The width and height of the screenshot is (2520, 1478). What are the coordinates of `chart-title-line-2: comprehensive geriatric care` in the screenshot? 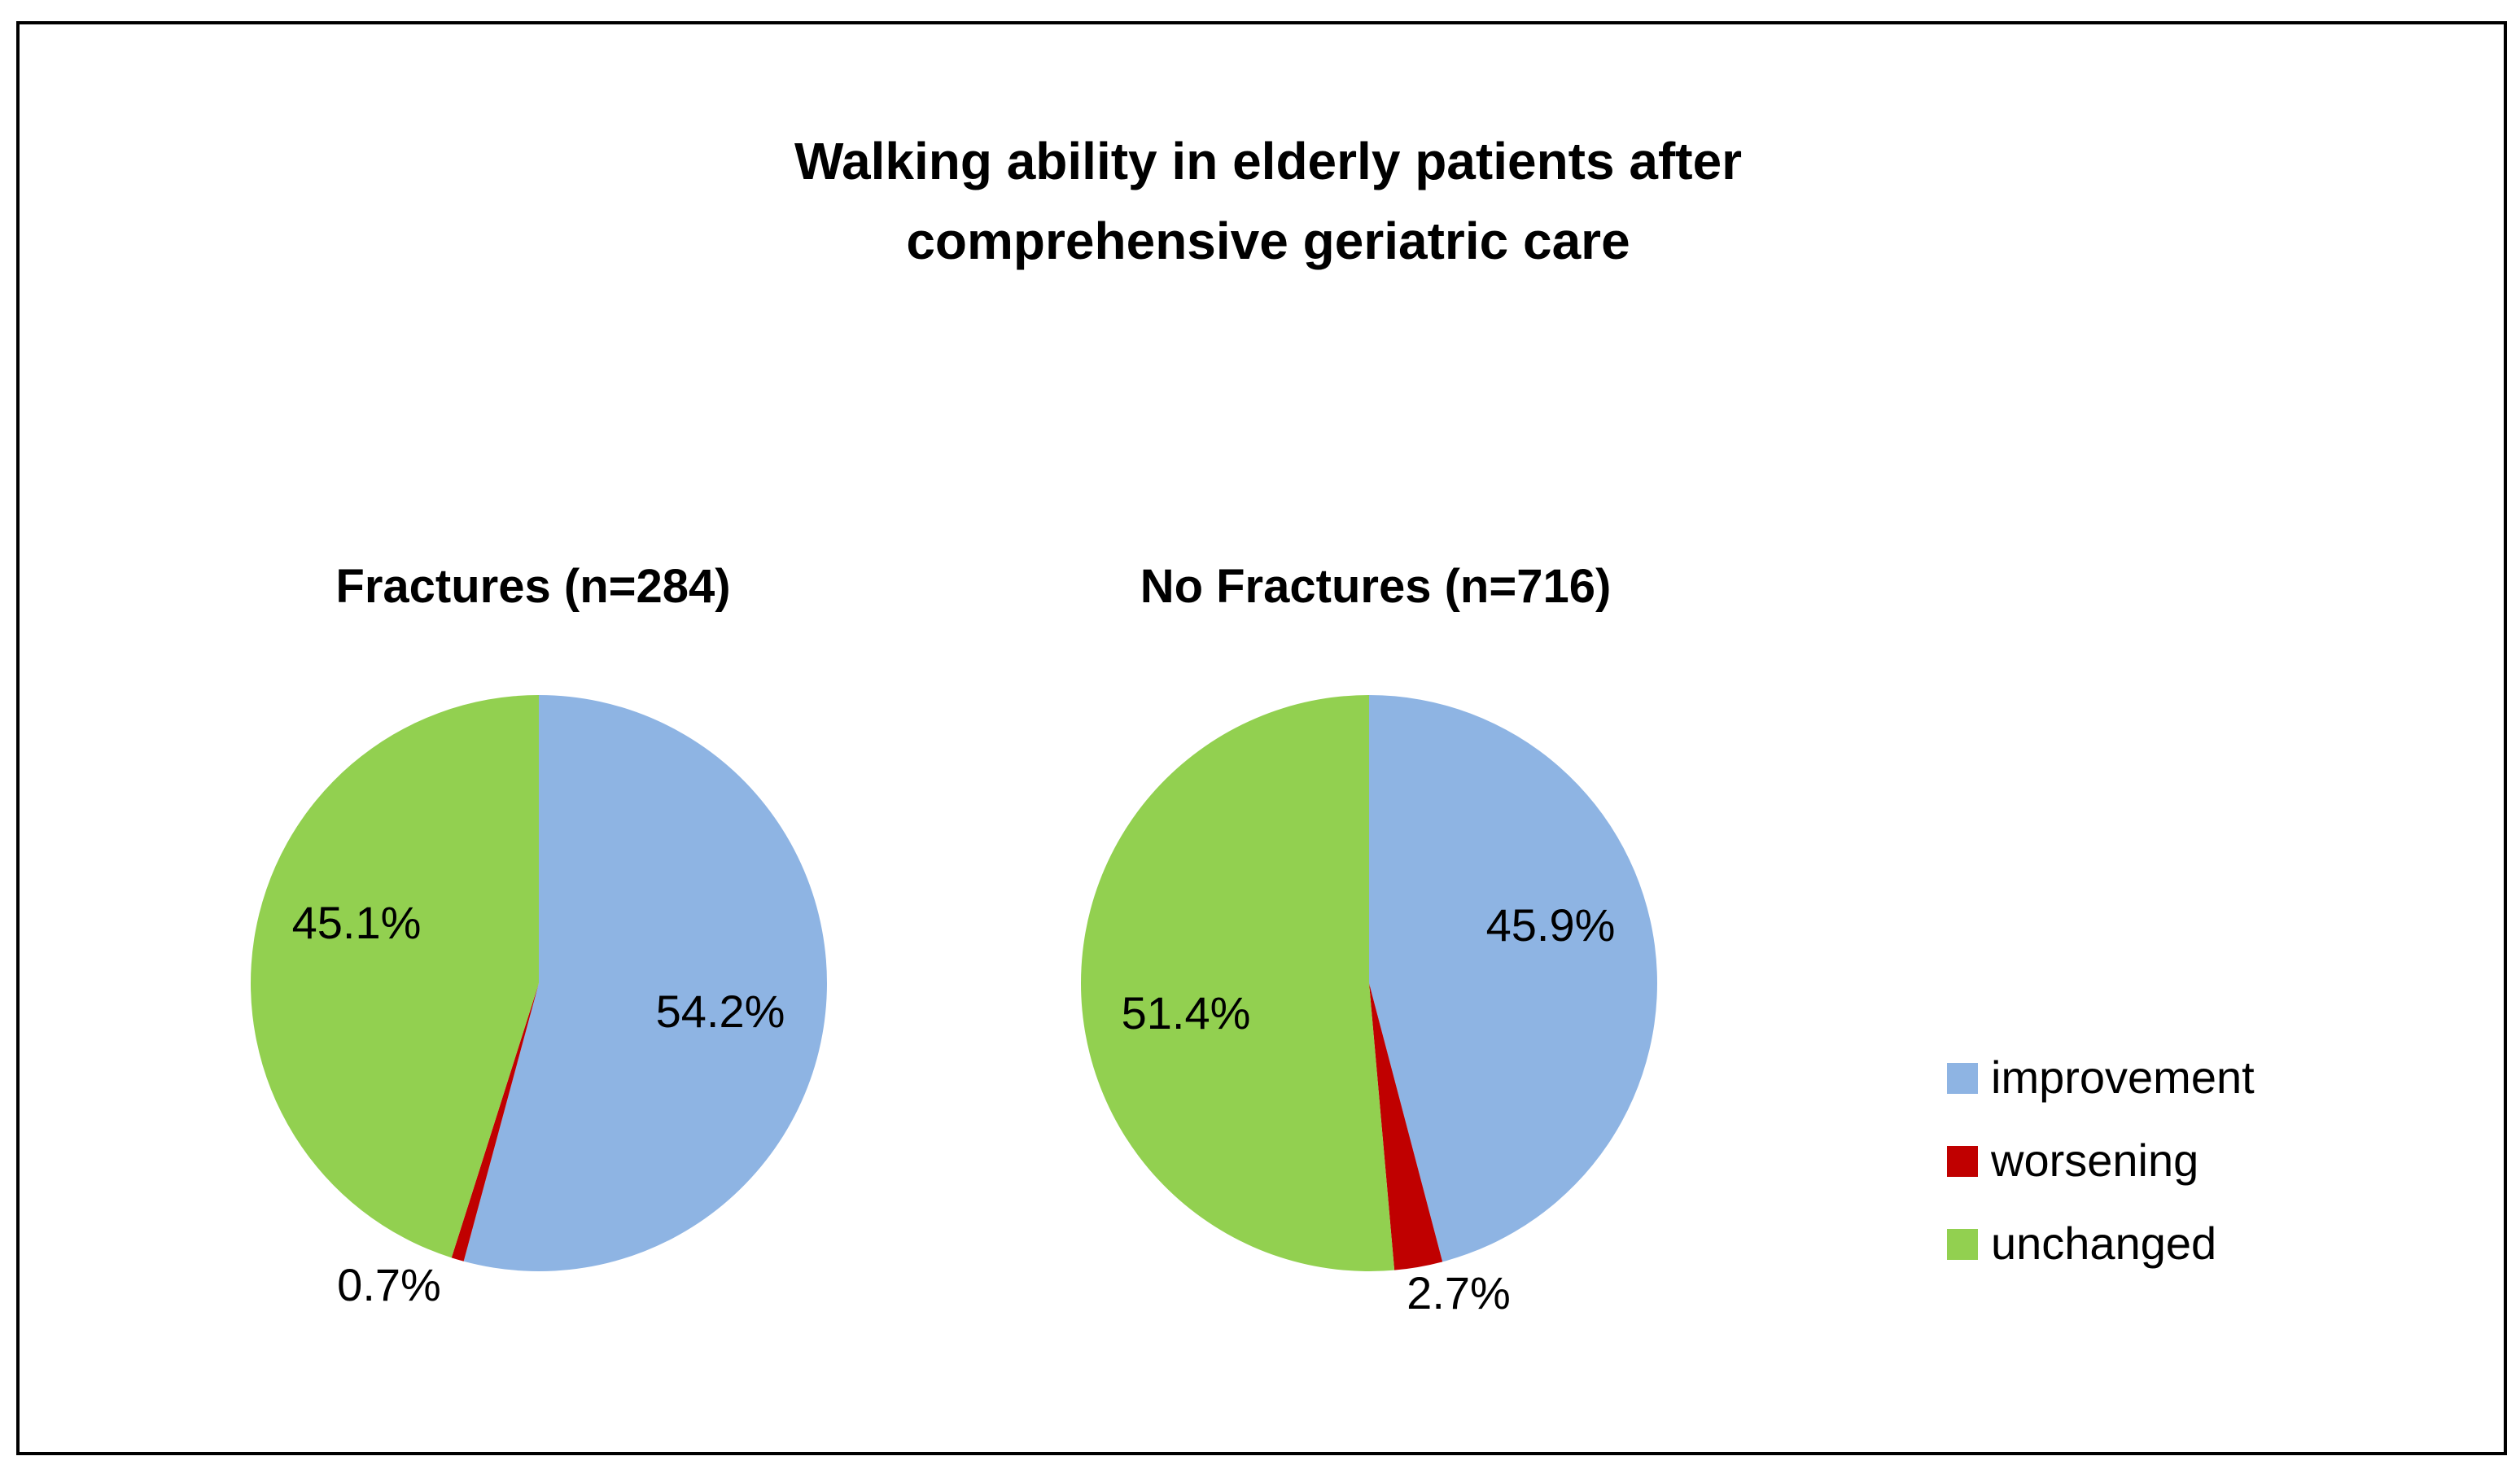 It's located at (1268, 241).